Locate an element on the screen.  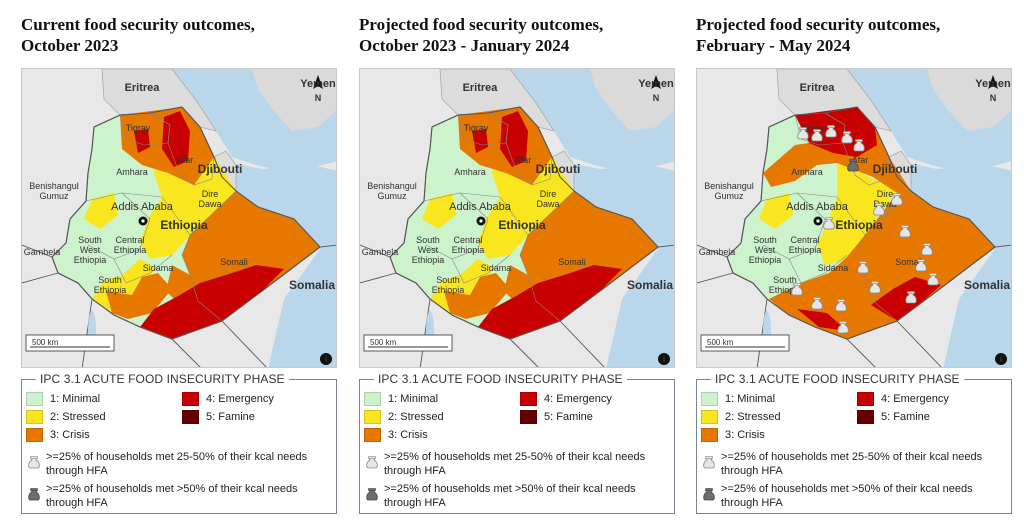
label-south-west-ethiopia-line-3: Ethiopia is located at coordinates (428, 260).